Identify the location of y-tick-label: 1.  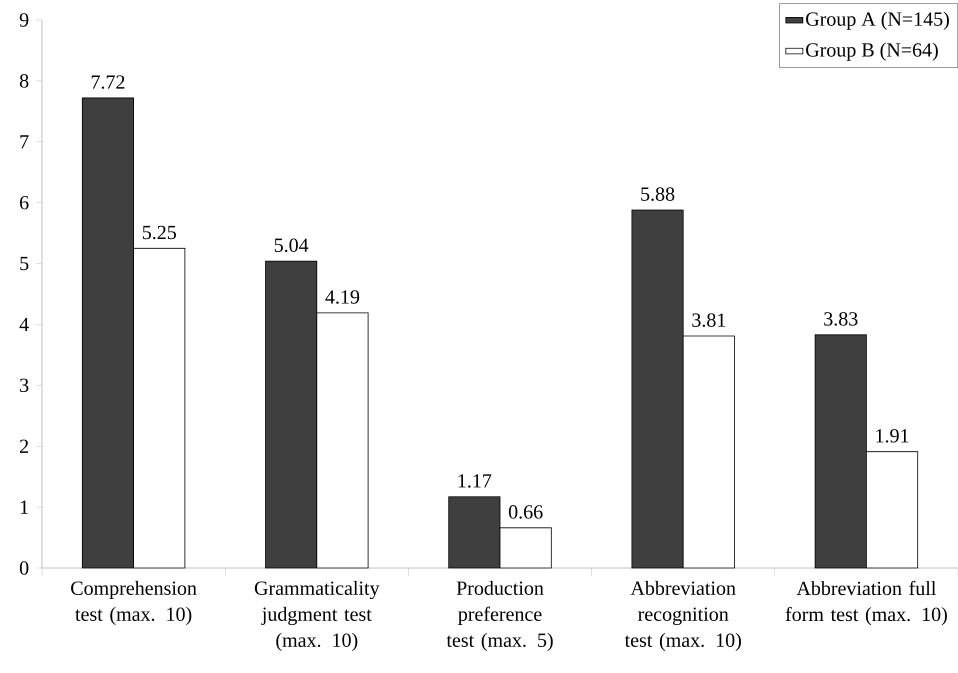
(24, 507).